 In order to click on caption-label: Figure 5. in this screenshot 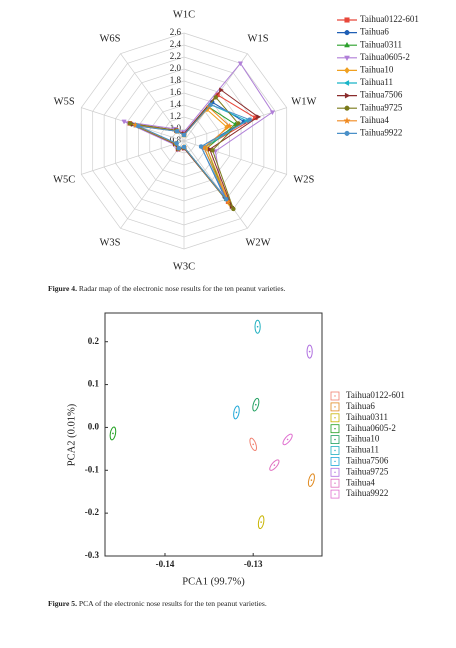, I will do `click(62, 603)`.